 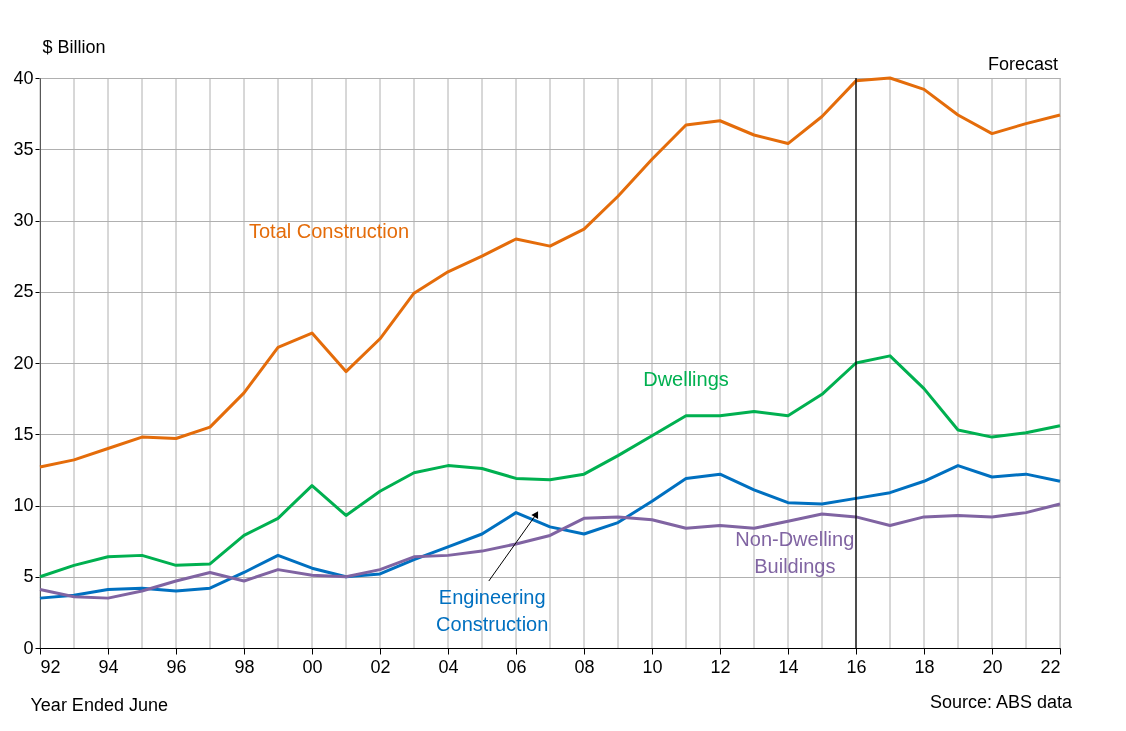 What do you see at coordinates (176, 666) in the screenshot?
I see `x-tick-label: 96` at bounding box center [176, 666].